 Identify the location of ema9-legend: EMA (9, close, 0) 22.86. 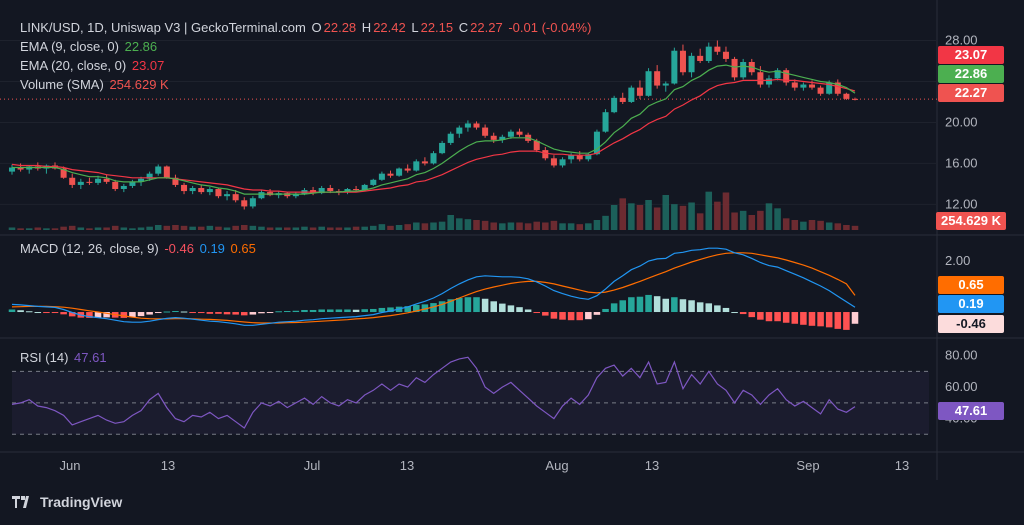
(89, 46).